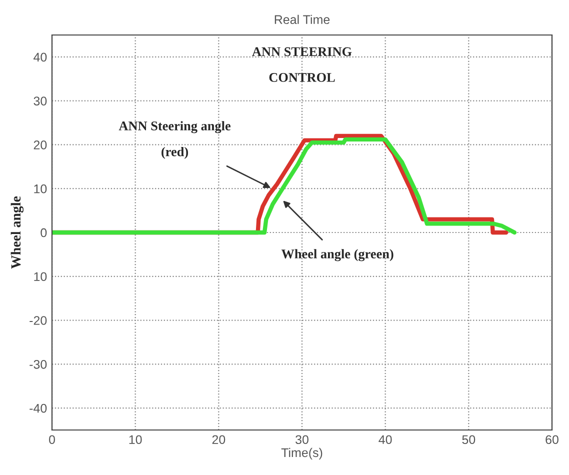 This screenshot has width=569, height=475. Describe the element at coordinates (552, 439) in the screenshot. I see `x-tick-label: 60` at that location.